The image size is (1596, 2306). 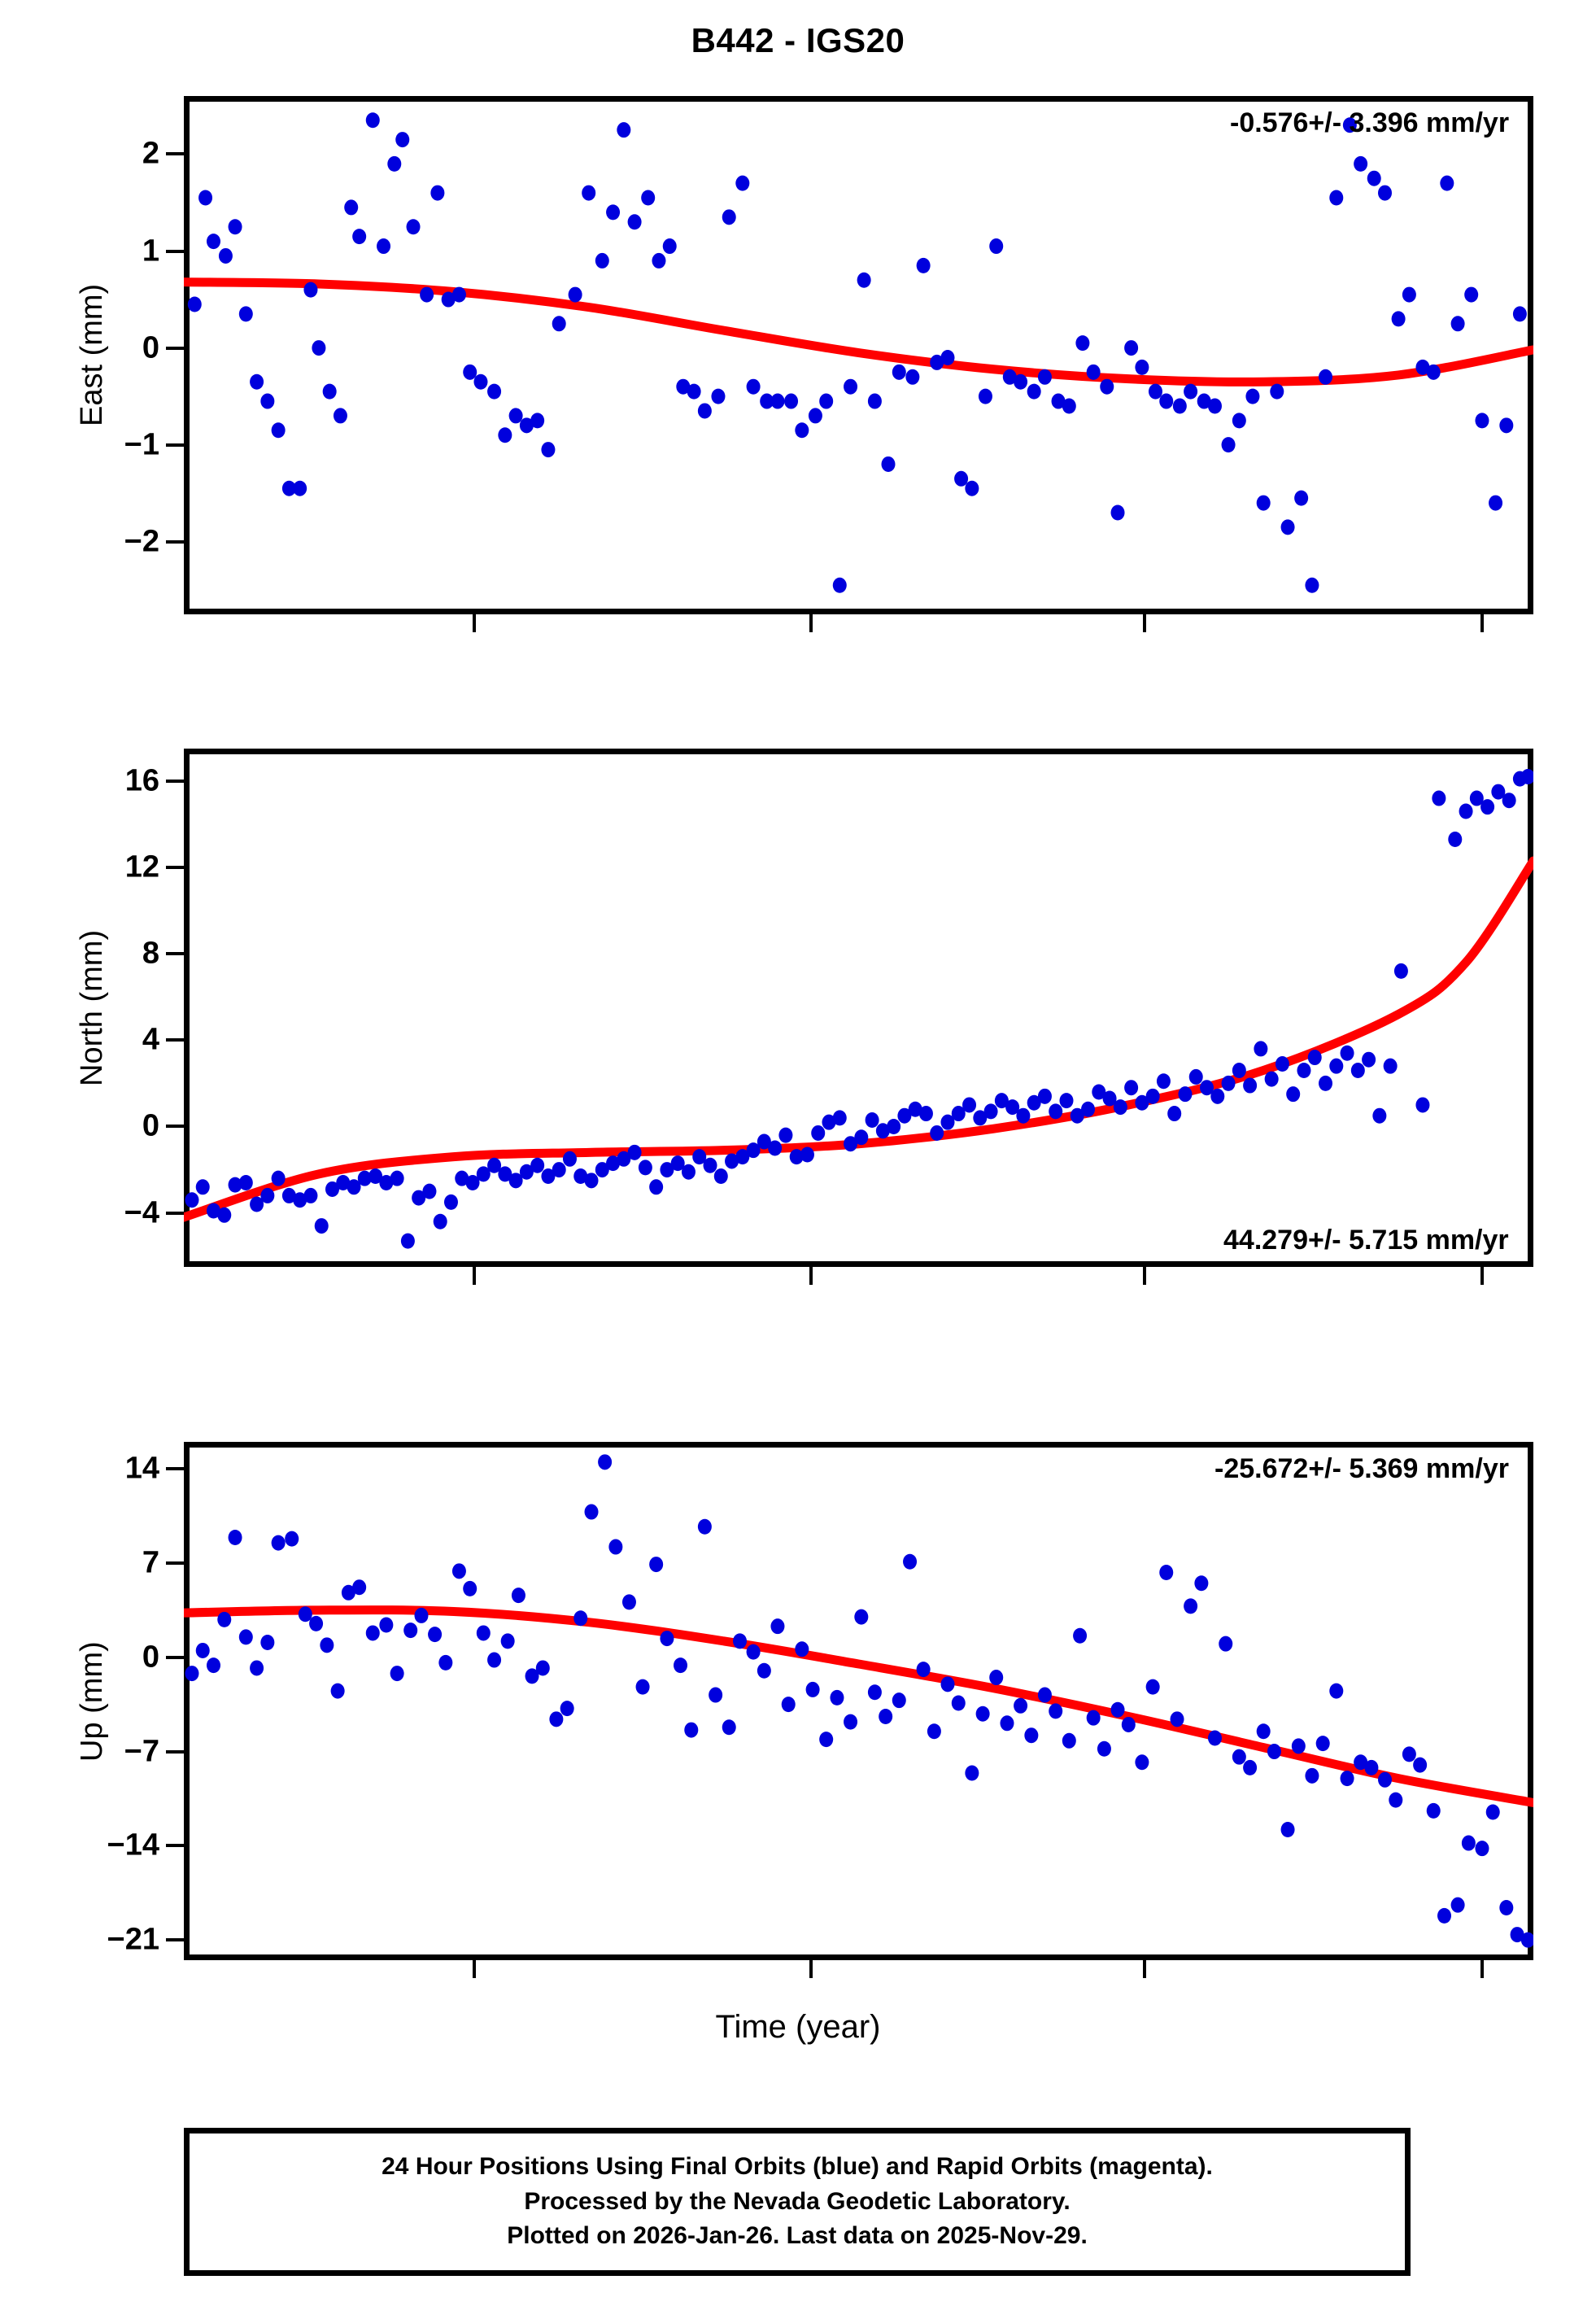 I want to click on y-tick-label-north-2: 8, so click(x=150, y=953).